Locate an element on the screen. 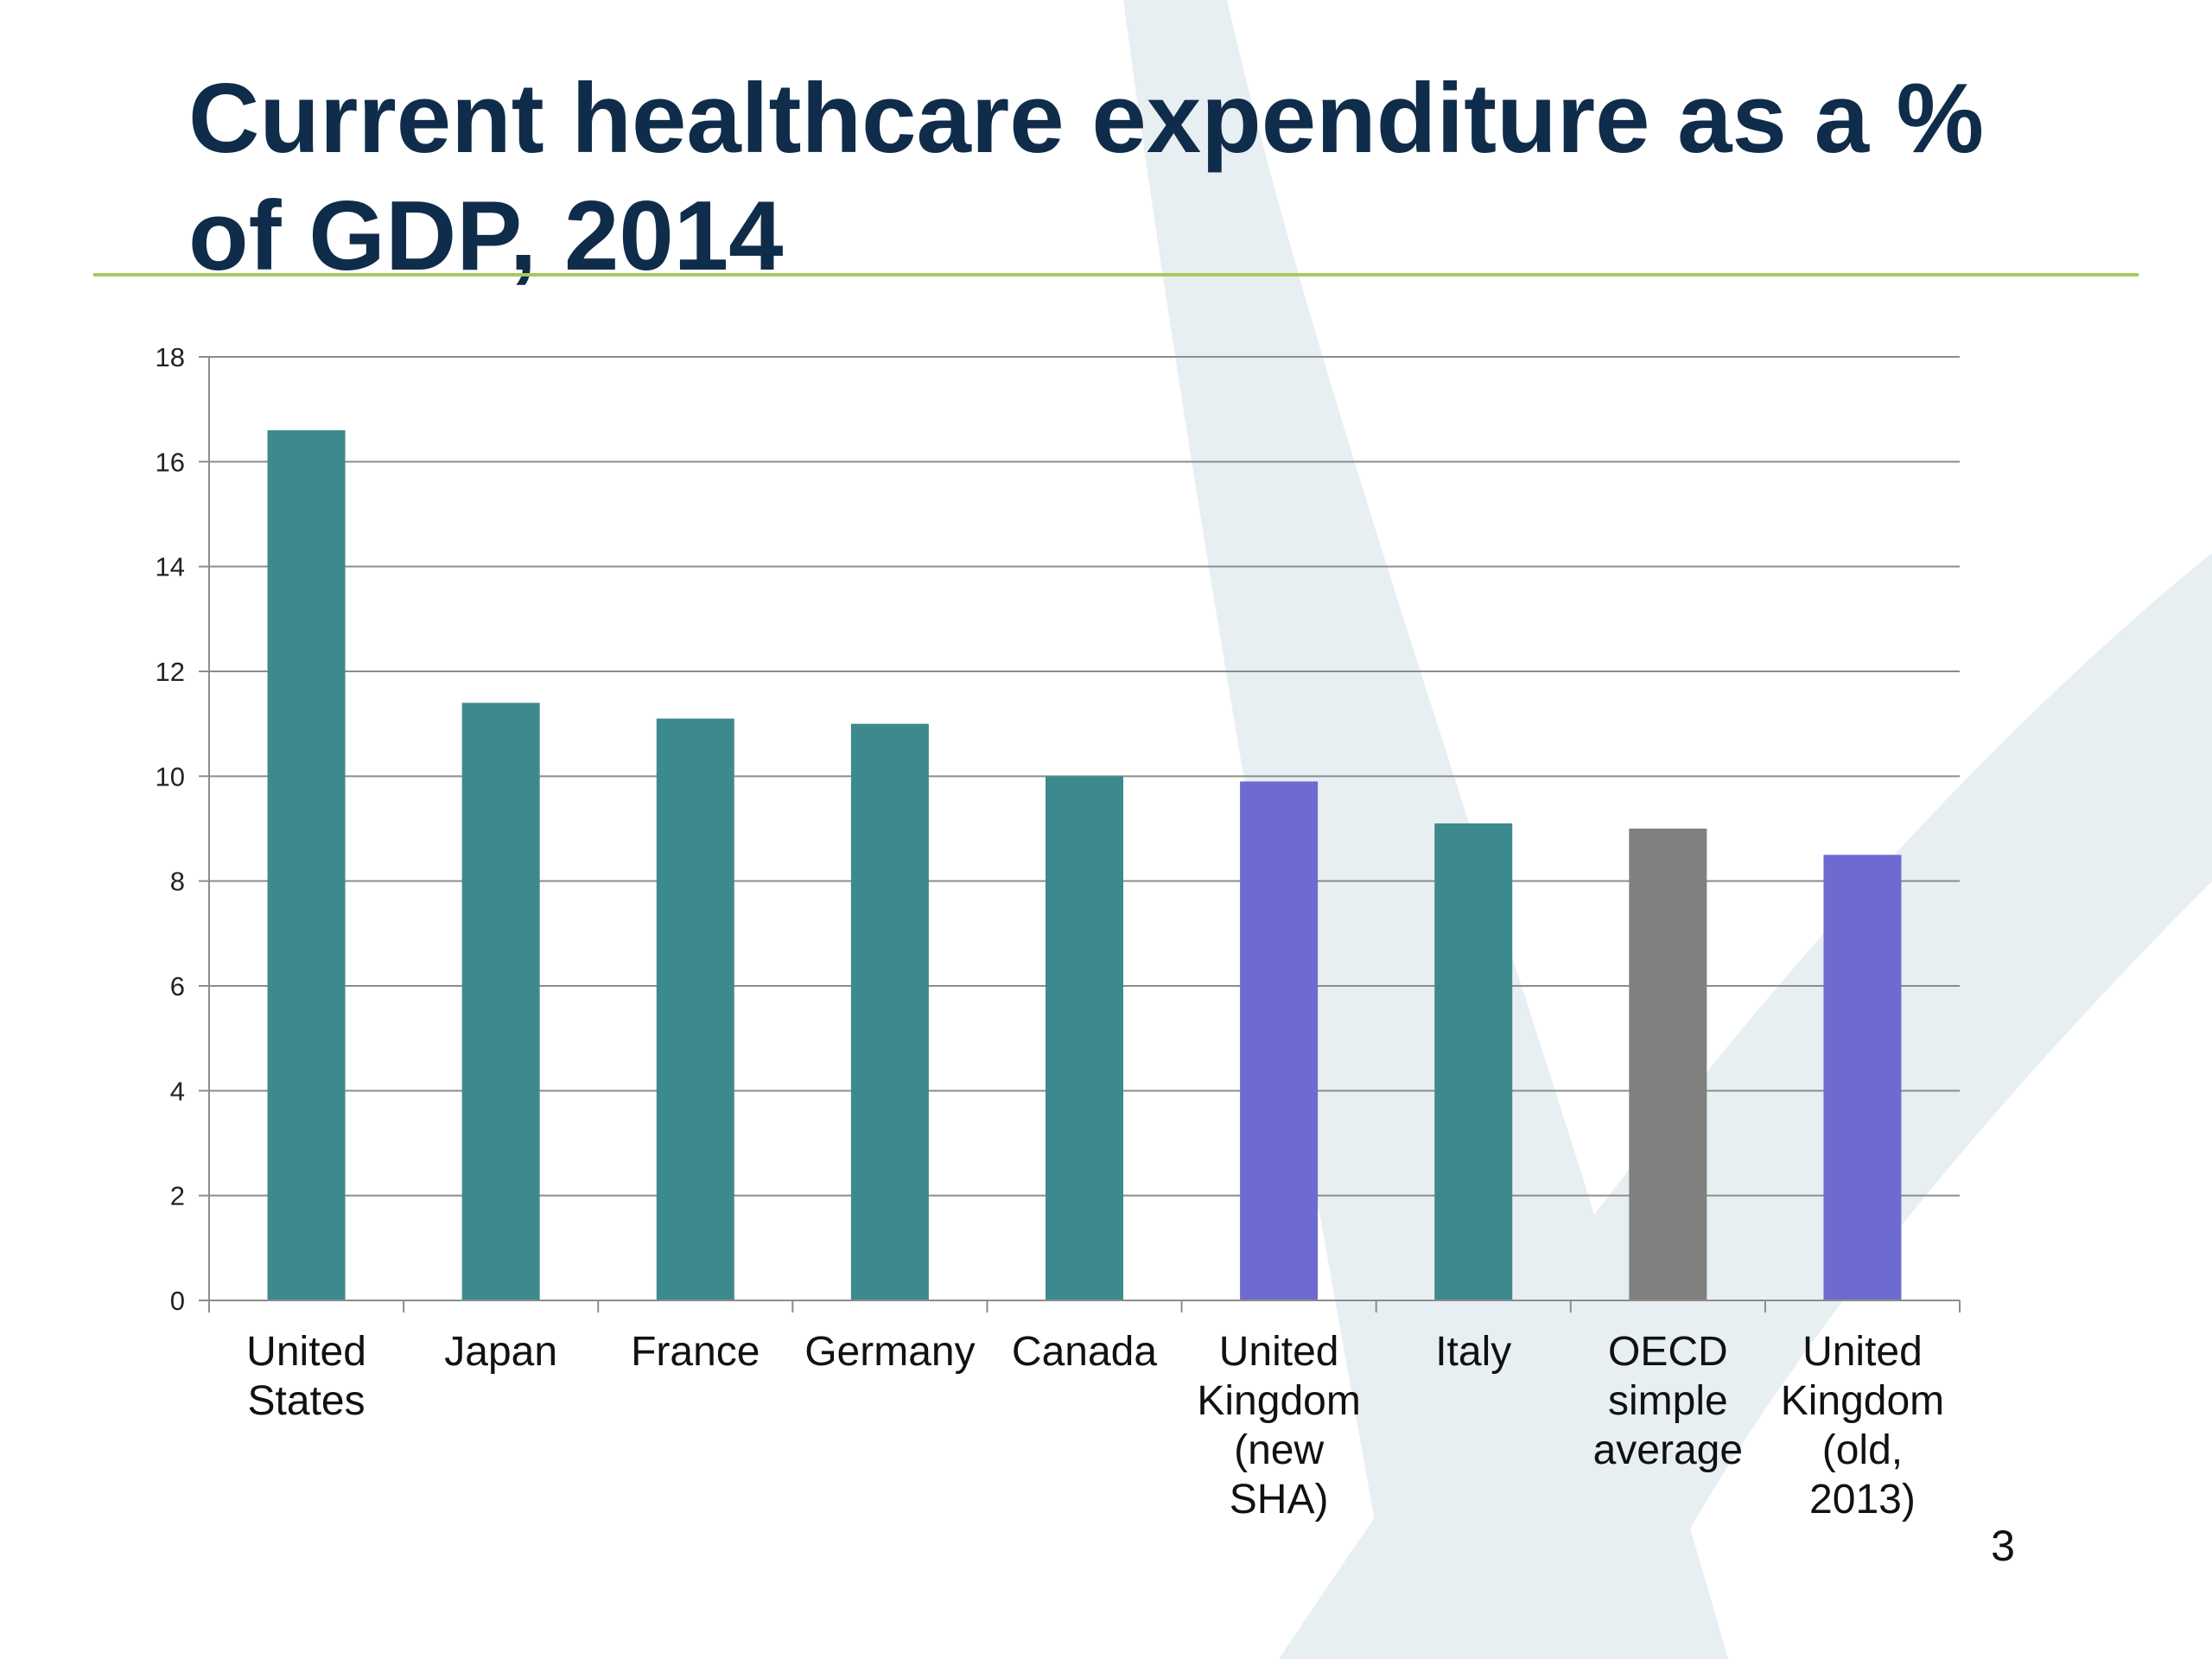  category-label-7: OECD simple average is located at coordinates (1668, 1401).